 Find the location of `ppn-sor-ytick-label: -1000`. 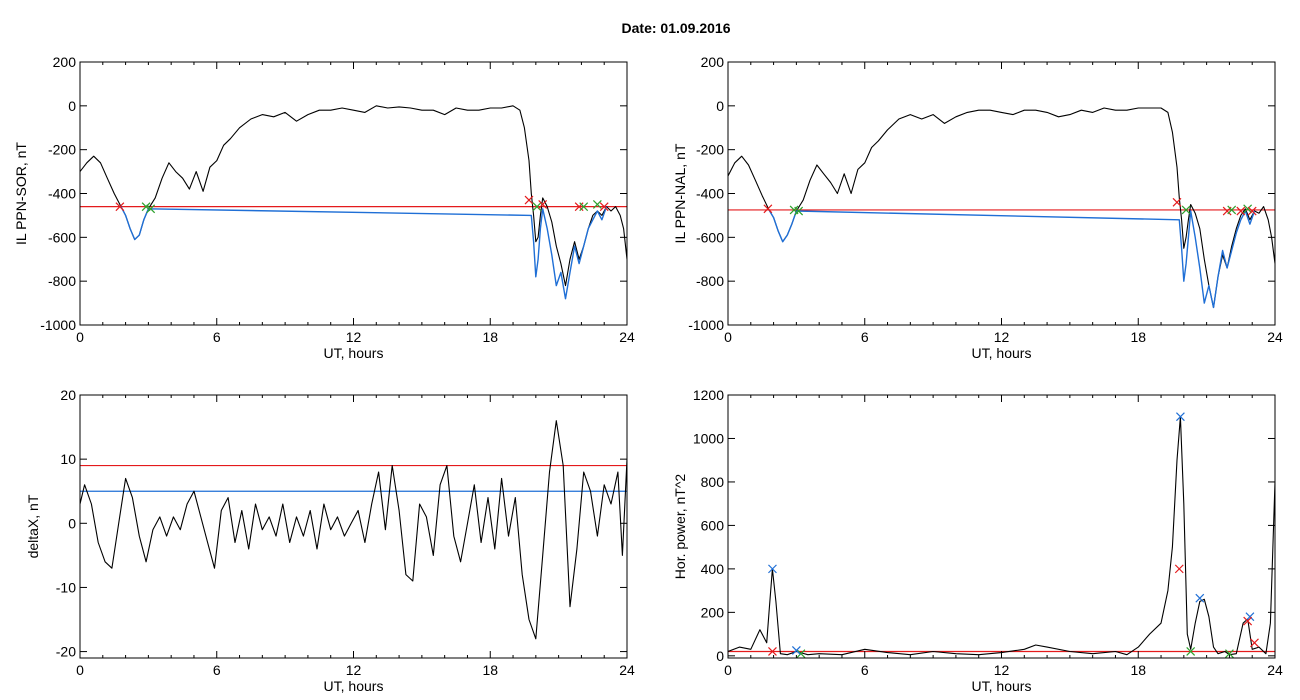

ppn-sor-ytick-label: -1000 is located at coordinates (58, 325).